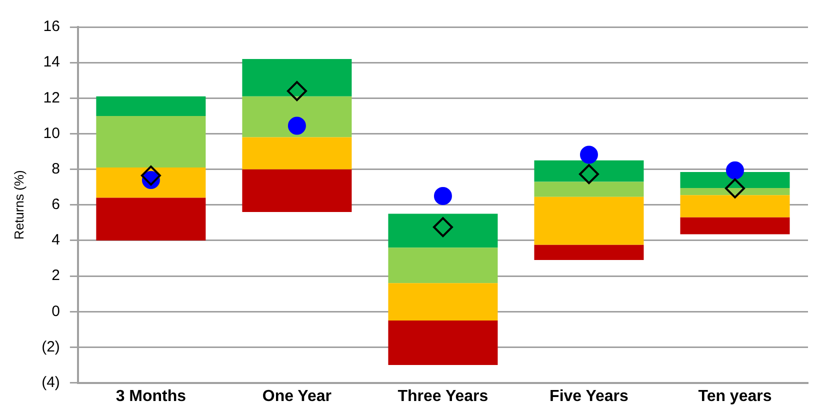  What do you see at coordinates (51, 382) in the screenshot?
I see `y-tick-label: (4)` at bounding box center [51, 382].